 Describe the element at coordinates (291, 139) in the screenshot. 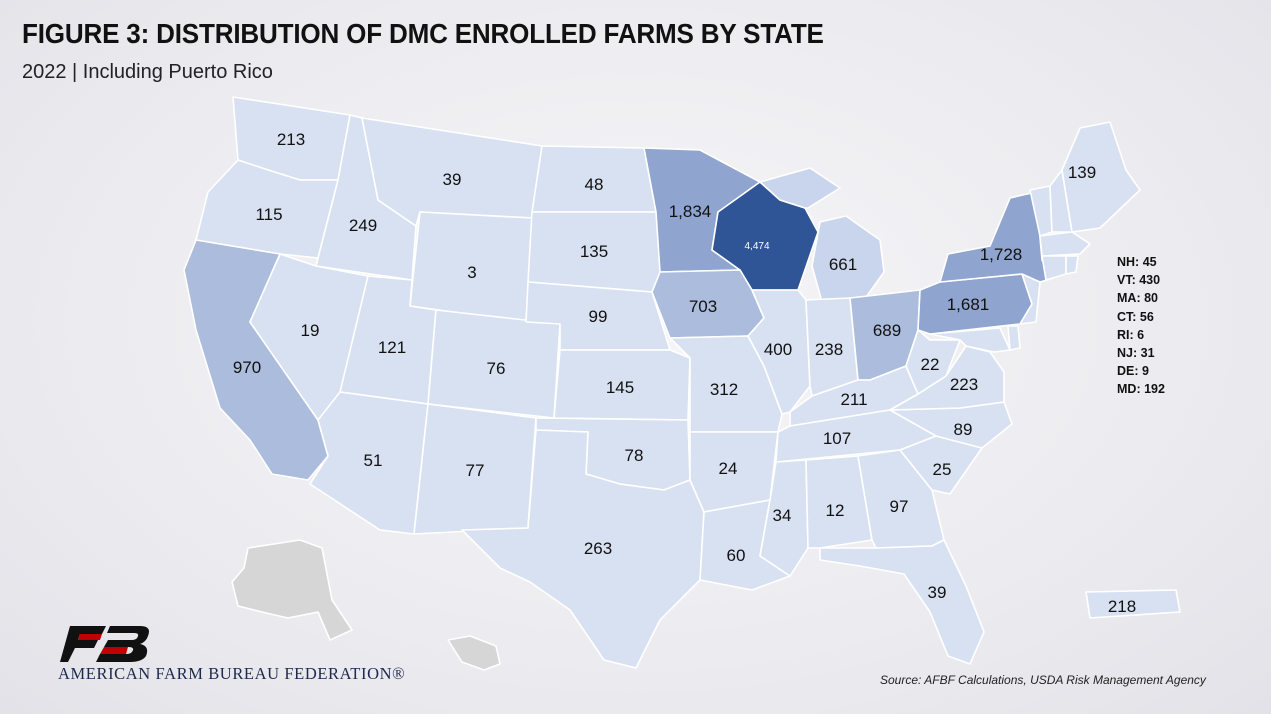

I see `label-WA: 213` at that location.